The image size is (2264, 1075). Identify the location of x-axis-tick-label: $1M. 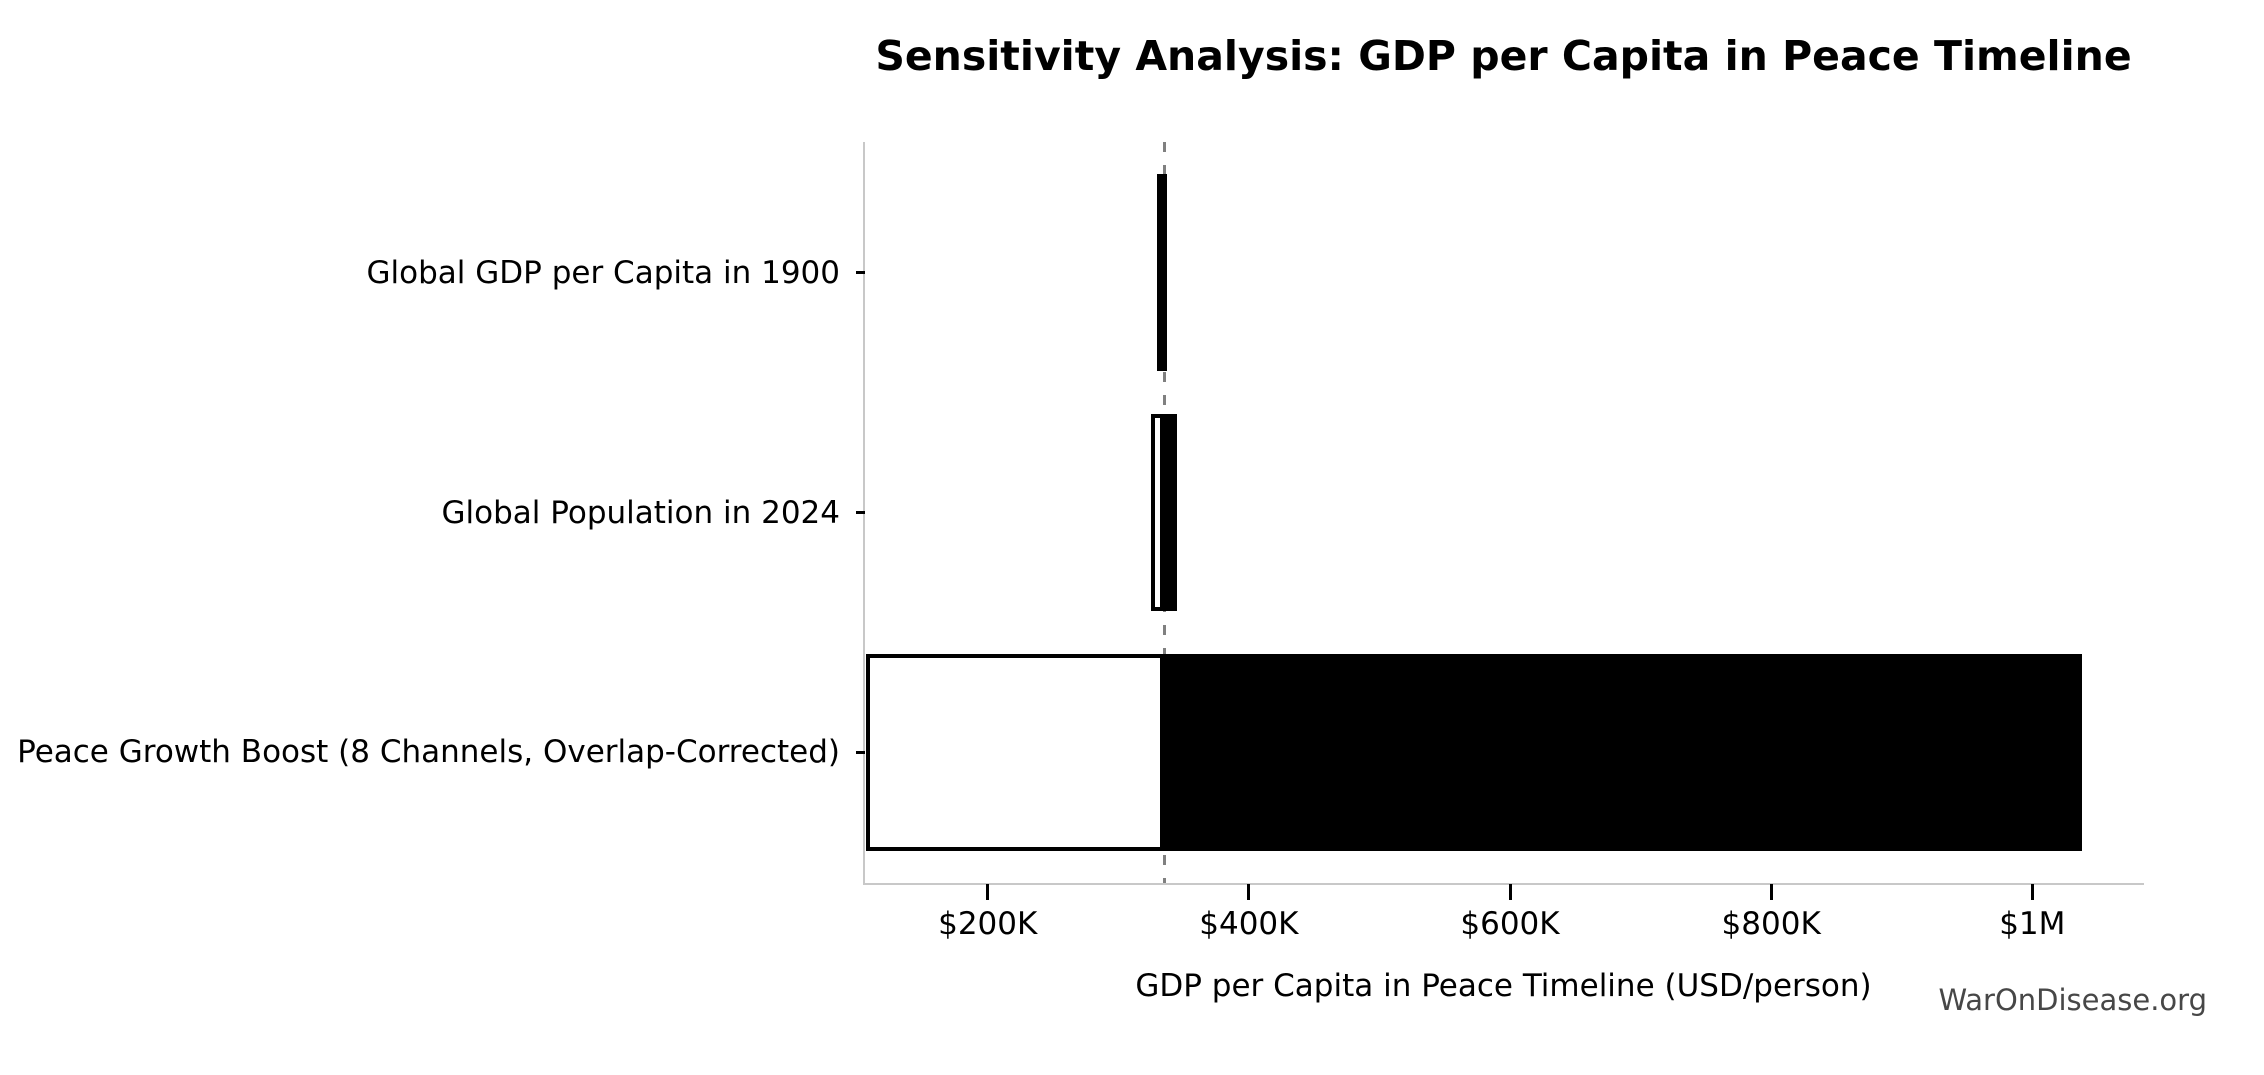
(2032, 924).